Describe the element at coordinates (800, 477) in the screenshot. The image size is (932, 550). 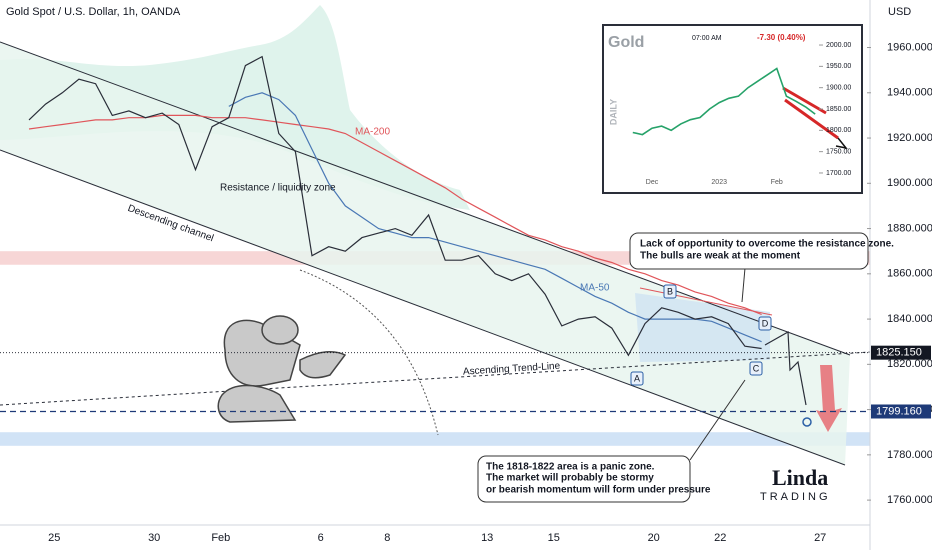
I see `logo-name: Linda` at that location.